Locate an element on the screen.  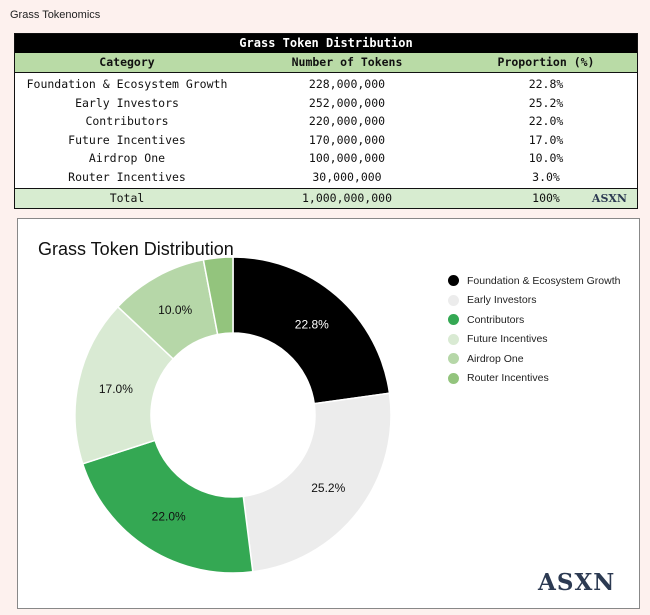
cell-category: Foundation & Ecosystem Growth is located at coordinates (127, 84).